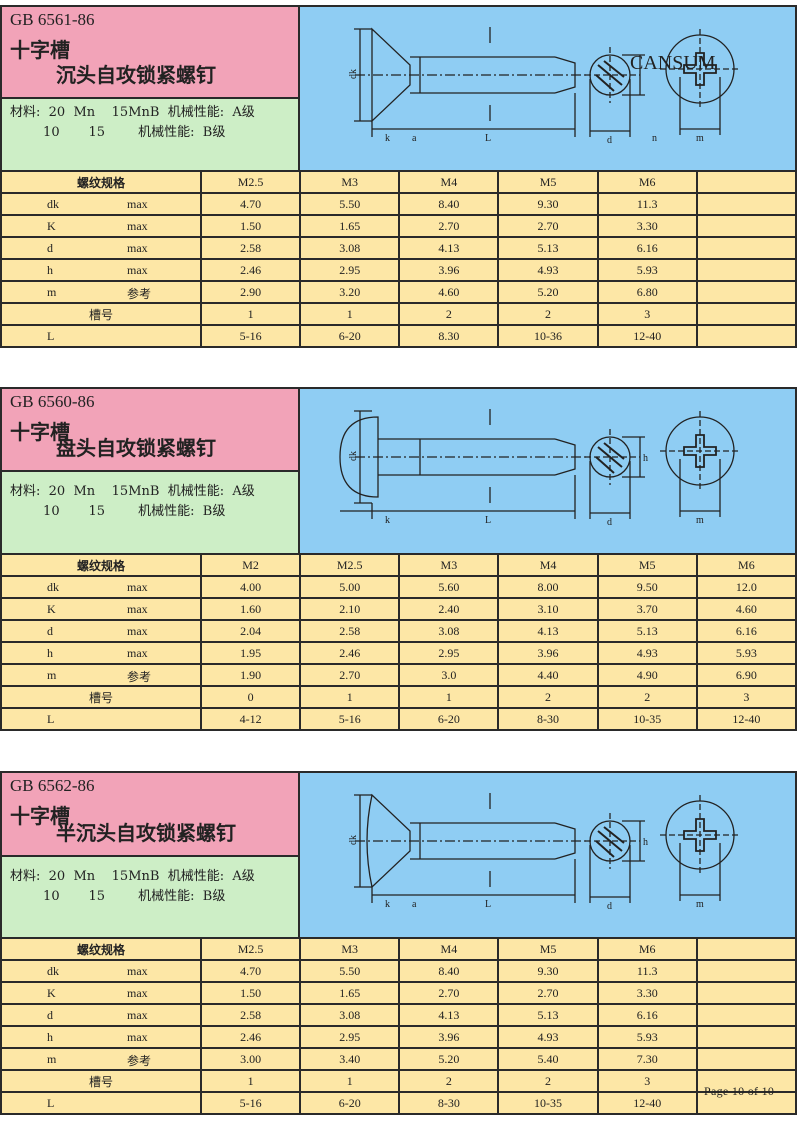 The height and width of the screenshot is (1132, 800). Describe the element at coordinates (544, 852) in the screenshot. I see `screw-diagram: dk k a L d h m` at that location.